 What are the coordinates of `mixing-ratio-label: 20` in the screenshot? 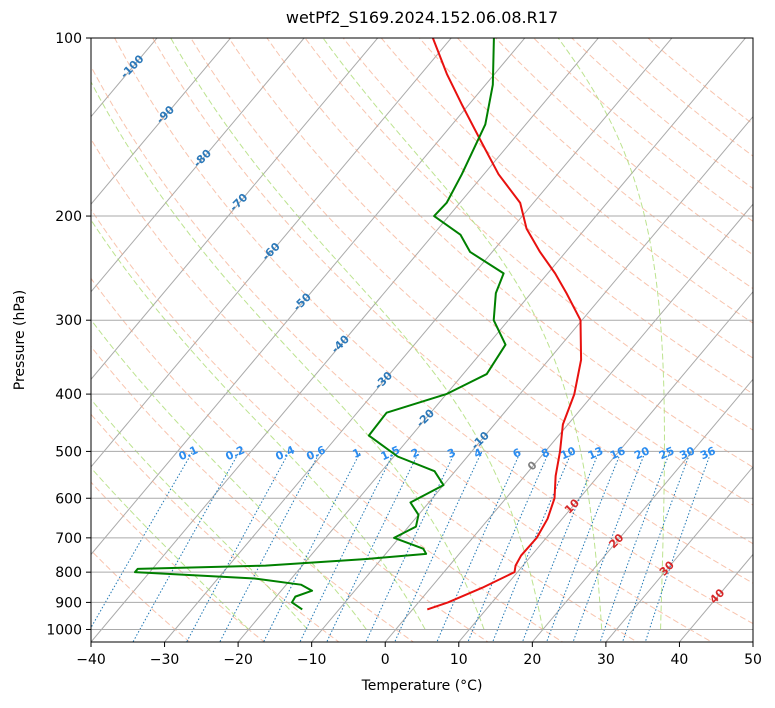 It's located at (642, 453).